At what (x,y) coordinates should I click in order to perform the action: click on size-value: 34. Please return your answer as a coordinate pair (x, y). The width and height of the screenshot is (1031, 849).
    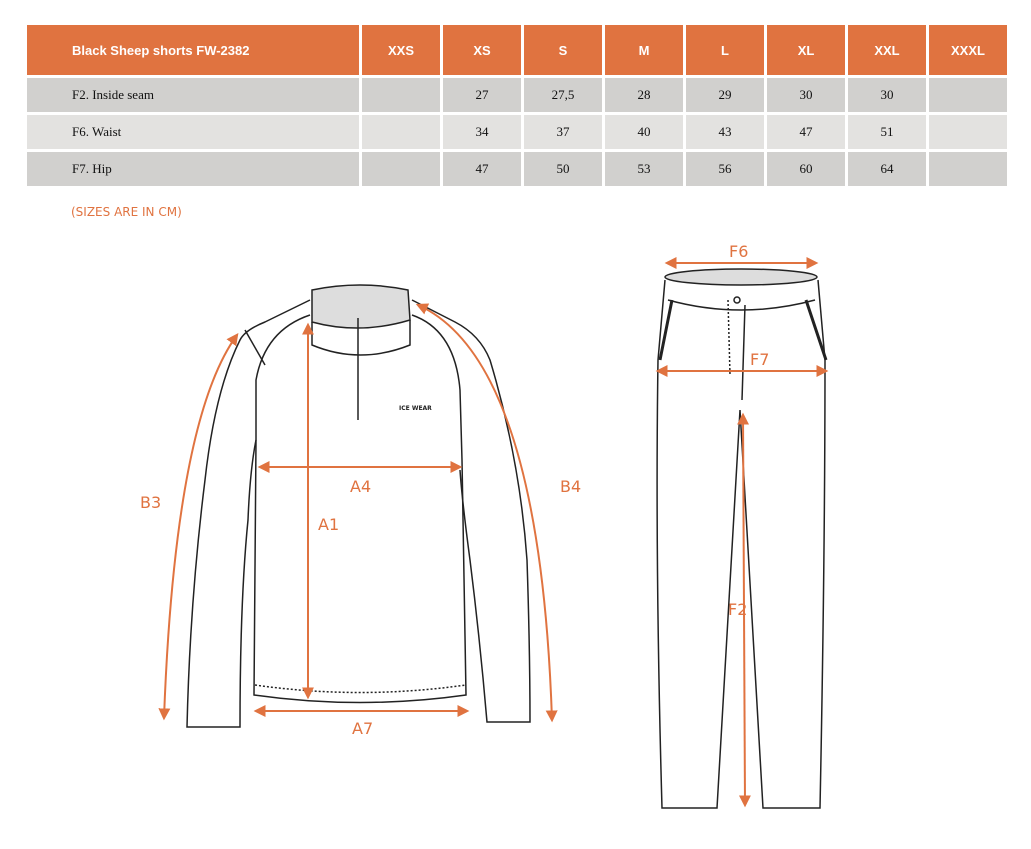
    Looking at the image, I should click on (482, 132).